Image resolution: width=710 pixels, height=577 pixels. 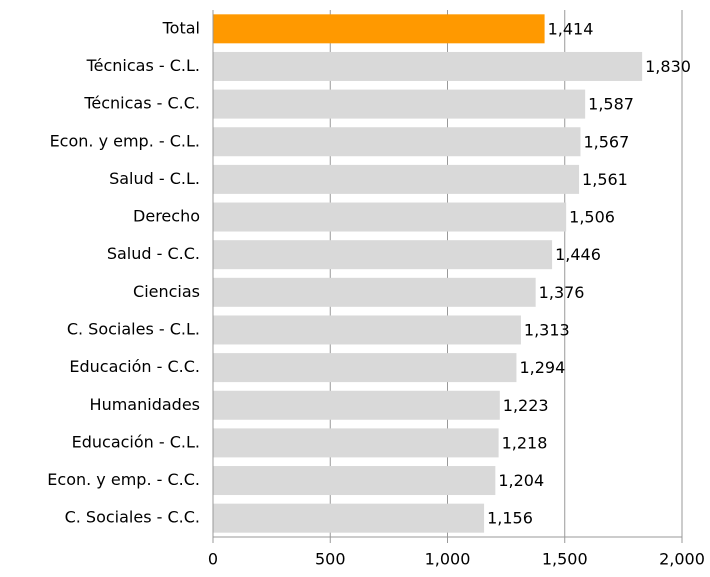 What do you see at coordinates (154, 178) in the screenshot?
I see `y-tick-label: Salud - C.L.` at bounding box center [154, 178].